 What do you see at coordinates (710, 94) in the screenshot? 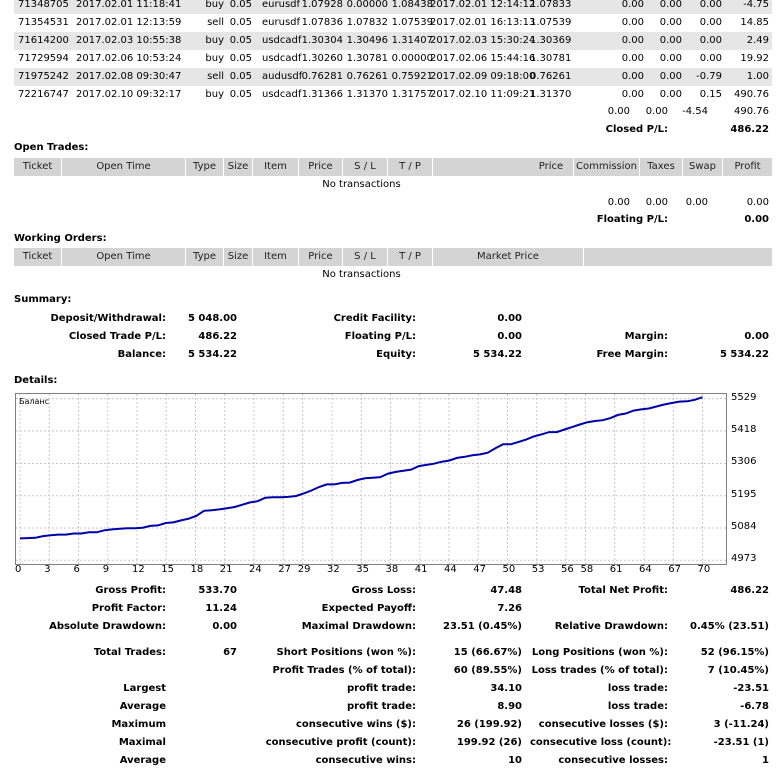
I see `cell-swap: 0.15` at bounding box center [710, 94].